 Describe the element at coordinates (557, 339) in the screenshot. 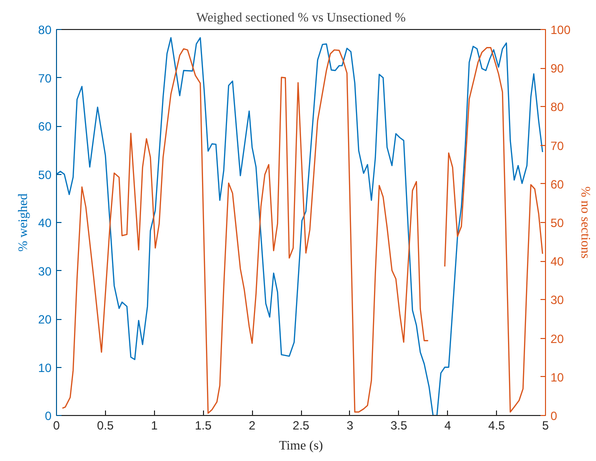

I see `y2-tick-label: 20` at that location.